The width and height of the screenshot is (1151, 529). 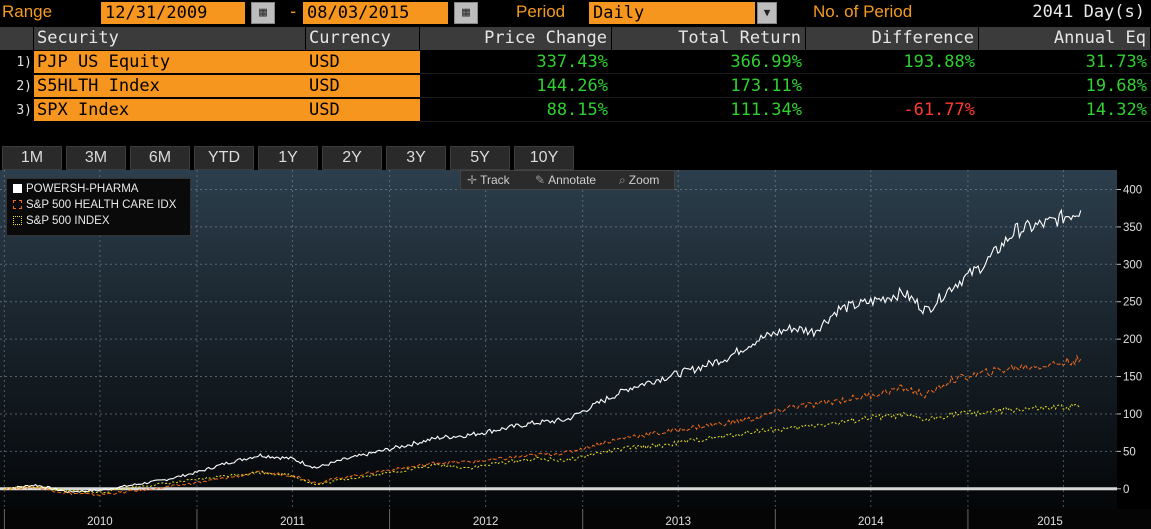 I want to click on y-tick-label: 350, so click(x=1132, y=228).